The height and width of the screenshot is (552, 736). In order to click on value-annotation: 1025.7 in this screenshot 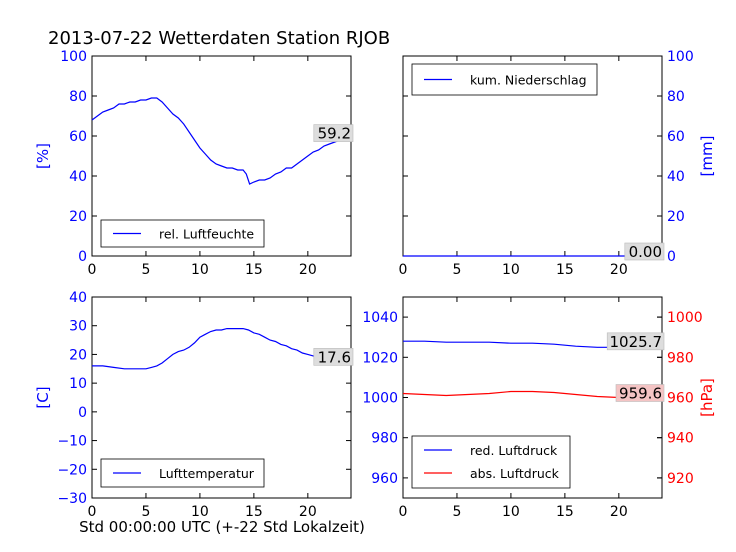, I will do `click(635, 341)`.